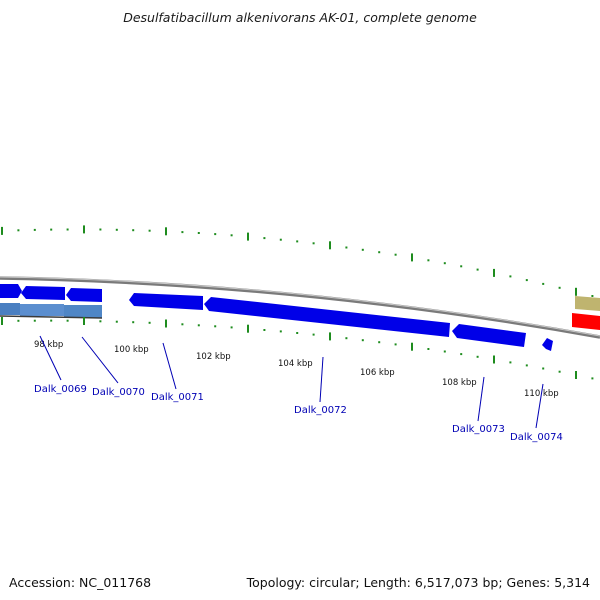 This screenshot has width=600, height=600. Describe the element at coordinates (118, 392) in the screenshot. I see `gene-label-dalk-0070: Dalk_0070` at that location.